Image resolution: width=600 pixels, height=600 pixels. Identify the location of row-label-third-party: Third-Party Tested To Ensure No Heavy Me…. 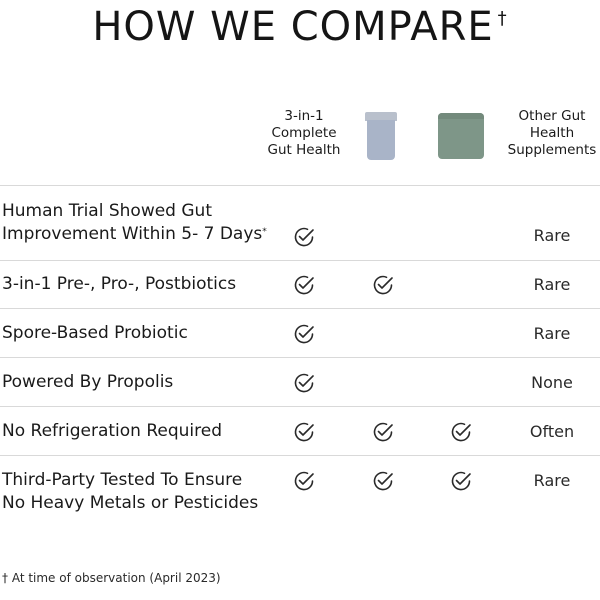
(130, 491).